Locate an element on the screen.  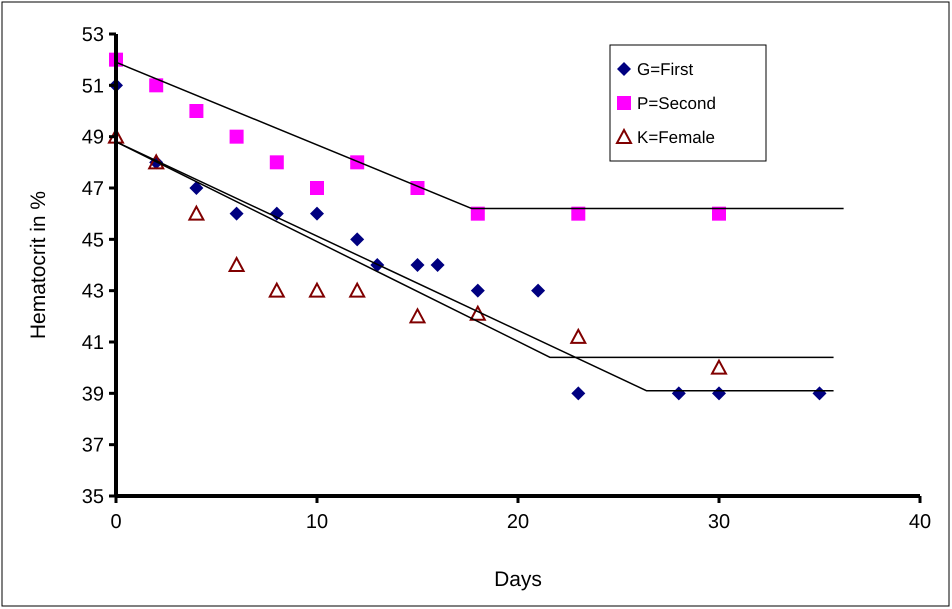
y-tick-label: 39 is located at coordinates (93, 394).